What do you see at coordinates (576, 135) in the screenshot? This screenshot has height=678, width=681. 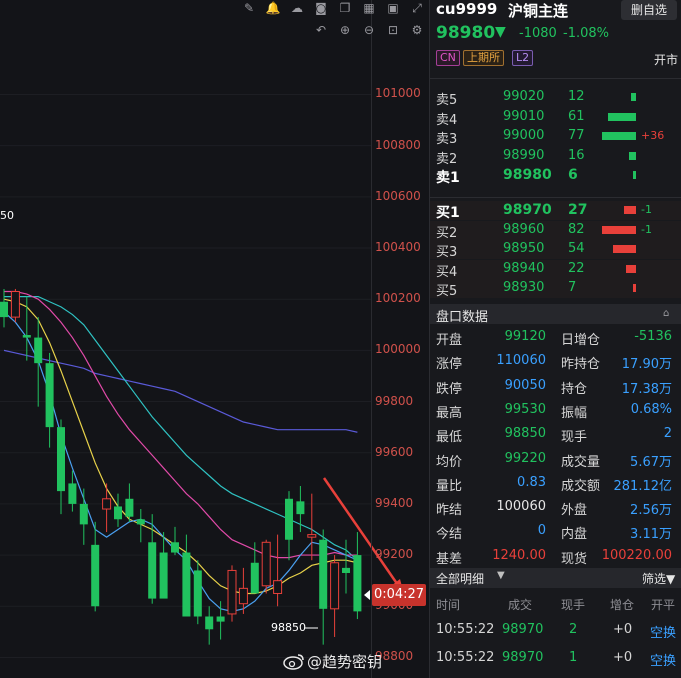 I see `level-volume: 77` at bounding box center [576, 135].